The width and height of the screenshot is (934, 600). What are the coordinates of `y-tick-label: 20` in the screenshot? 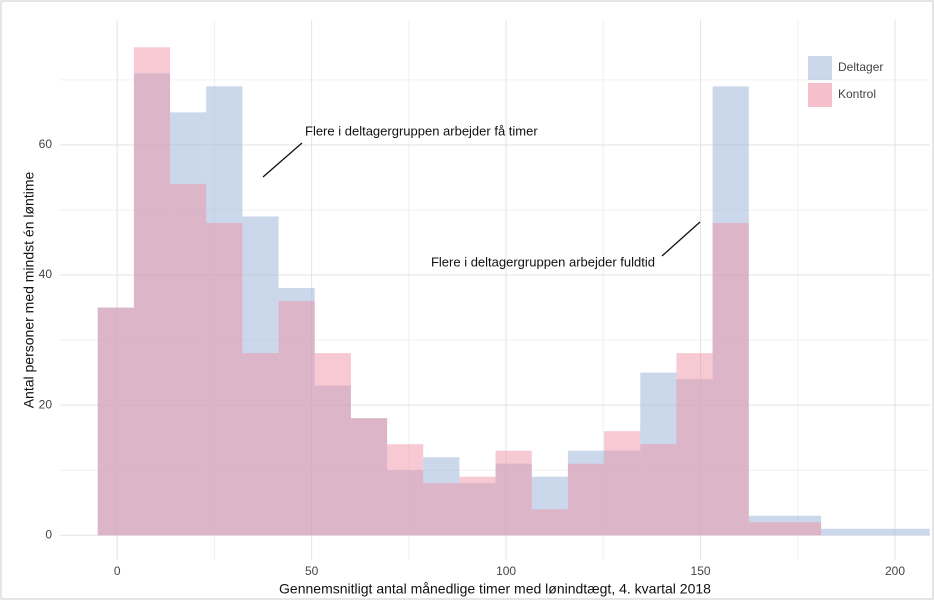 It's located at (46, 404).